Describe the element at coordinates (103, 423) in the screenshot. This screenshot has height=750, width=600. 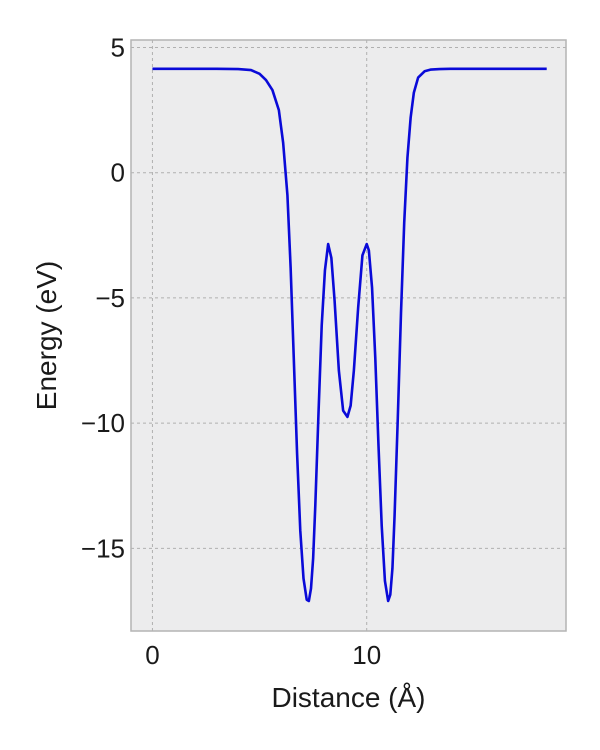
I see `y-tick-label: −10` at that location.